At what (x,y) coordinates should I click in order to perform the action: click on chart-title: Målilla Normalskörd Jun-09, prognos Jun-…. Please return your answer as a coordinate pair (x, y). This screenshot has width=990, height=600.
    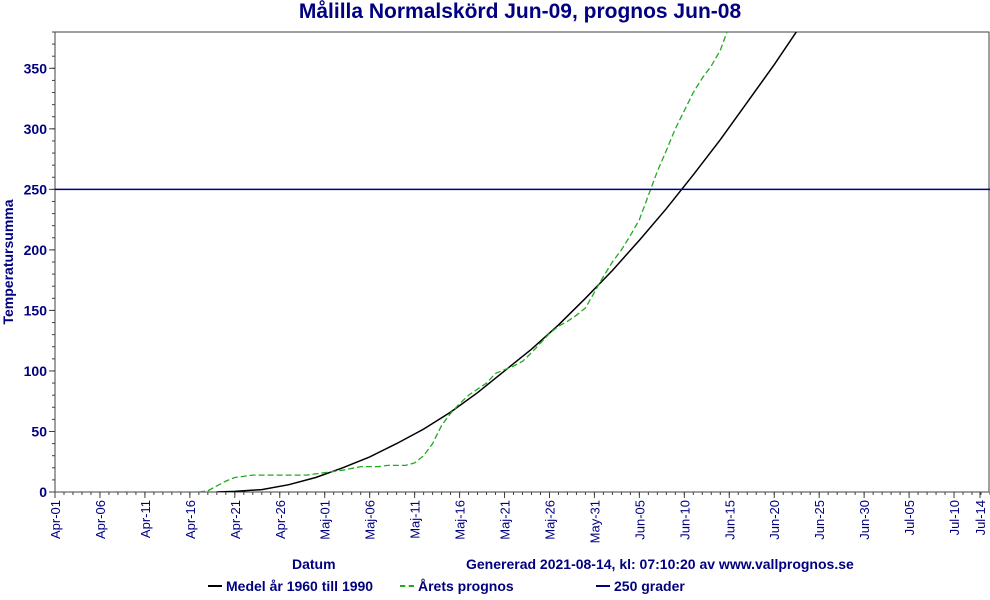
    Looking at the image, I should click on (520, 11).